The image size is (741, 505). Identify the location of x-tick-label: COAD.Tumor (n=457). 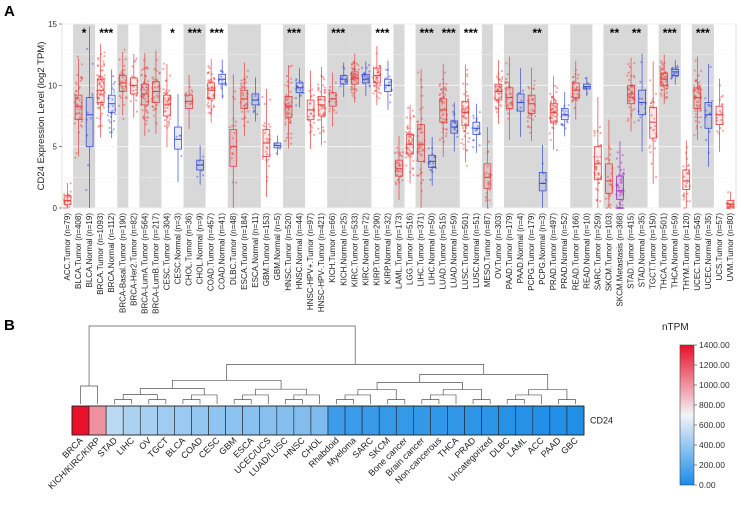
(211, 252).